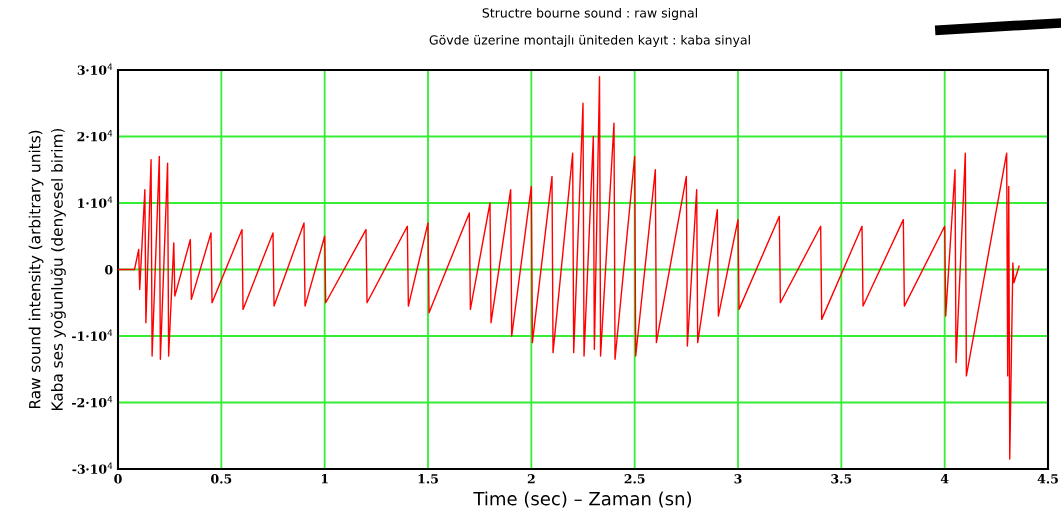 The image size is (1061, 531). What do you see at coordinates (118, 479) in the screenshot?
I see `x-tick-label: 0` at bounding box center [118, 479].